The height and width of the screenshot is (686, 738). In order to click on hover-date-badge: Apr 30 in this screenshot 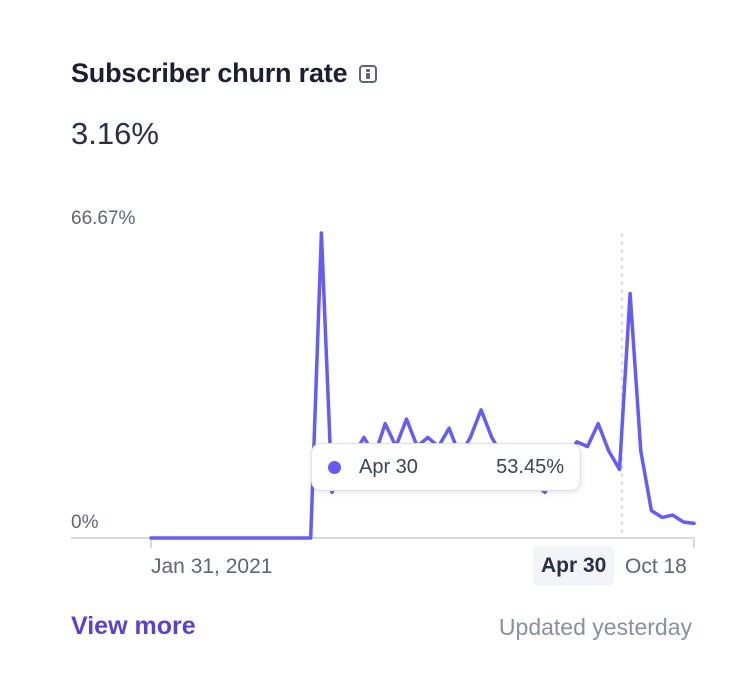, I will do `click(574, 566)`.